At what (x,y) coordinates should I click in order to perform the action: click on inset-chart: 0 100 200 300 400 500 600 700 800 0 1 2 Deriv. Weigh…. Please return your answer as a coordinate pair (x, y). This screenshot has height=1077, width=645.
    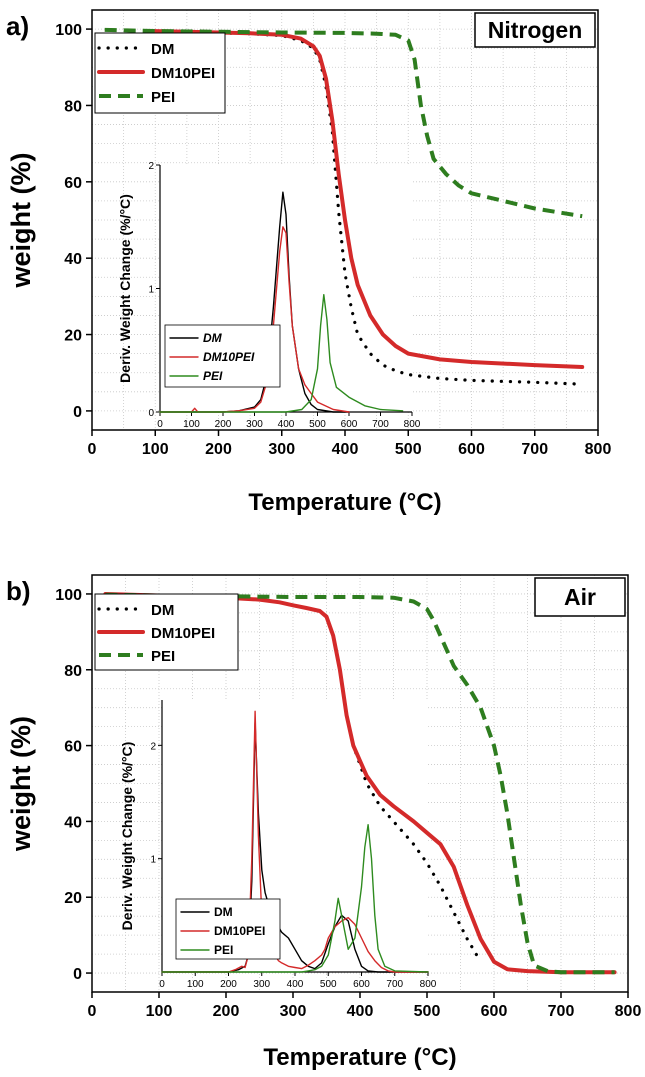
    Looking at the image, I should click on (269, 295).